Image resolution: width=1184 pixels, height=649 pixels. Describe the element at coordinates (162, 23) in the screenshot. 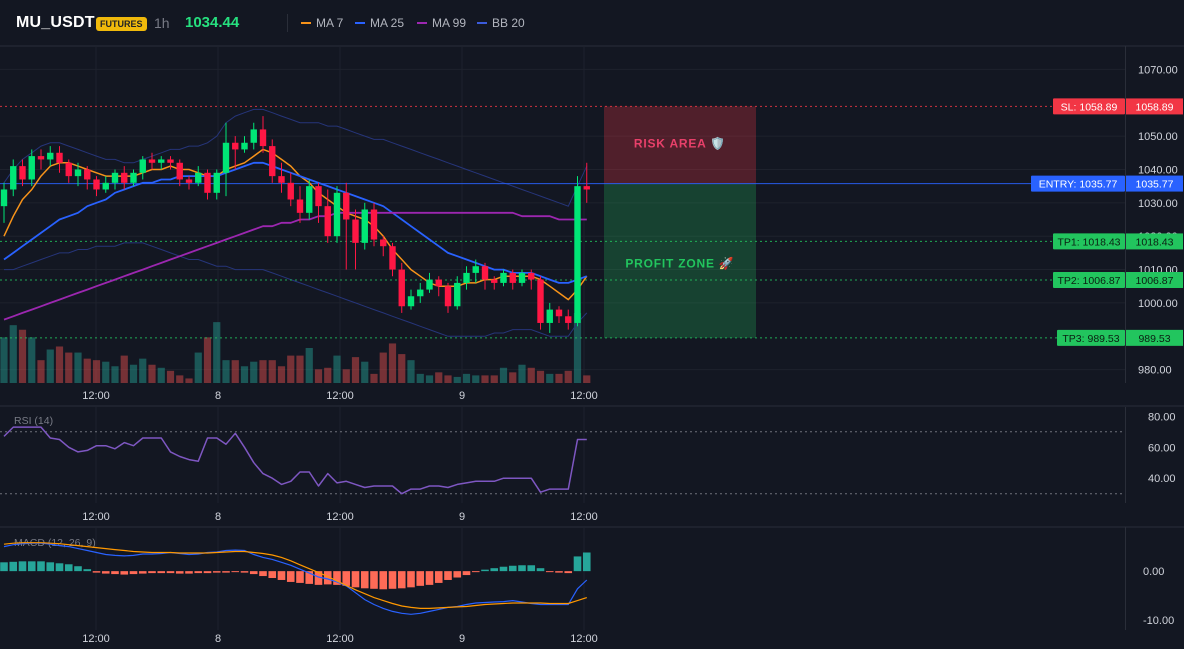

I see `timeframe-label: 1h` at that location.